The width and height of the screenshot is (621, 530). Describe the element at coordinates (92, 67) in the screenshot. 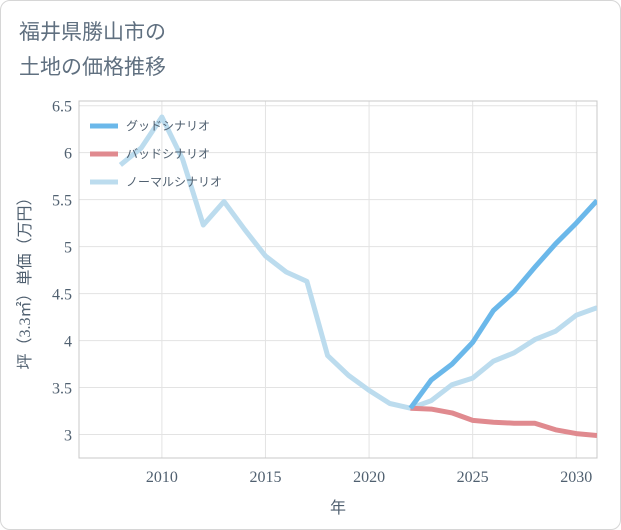

I see `chart-title-line-2: 土地の価格推移` at that location.